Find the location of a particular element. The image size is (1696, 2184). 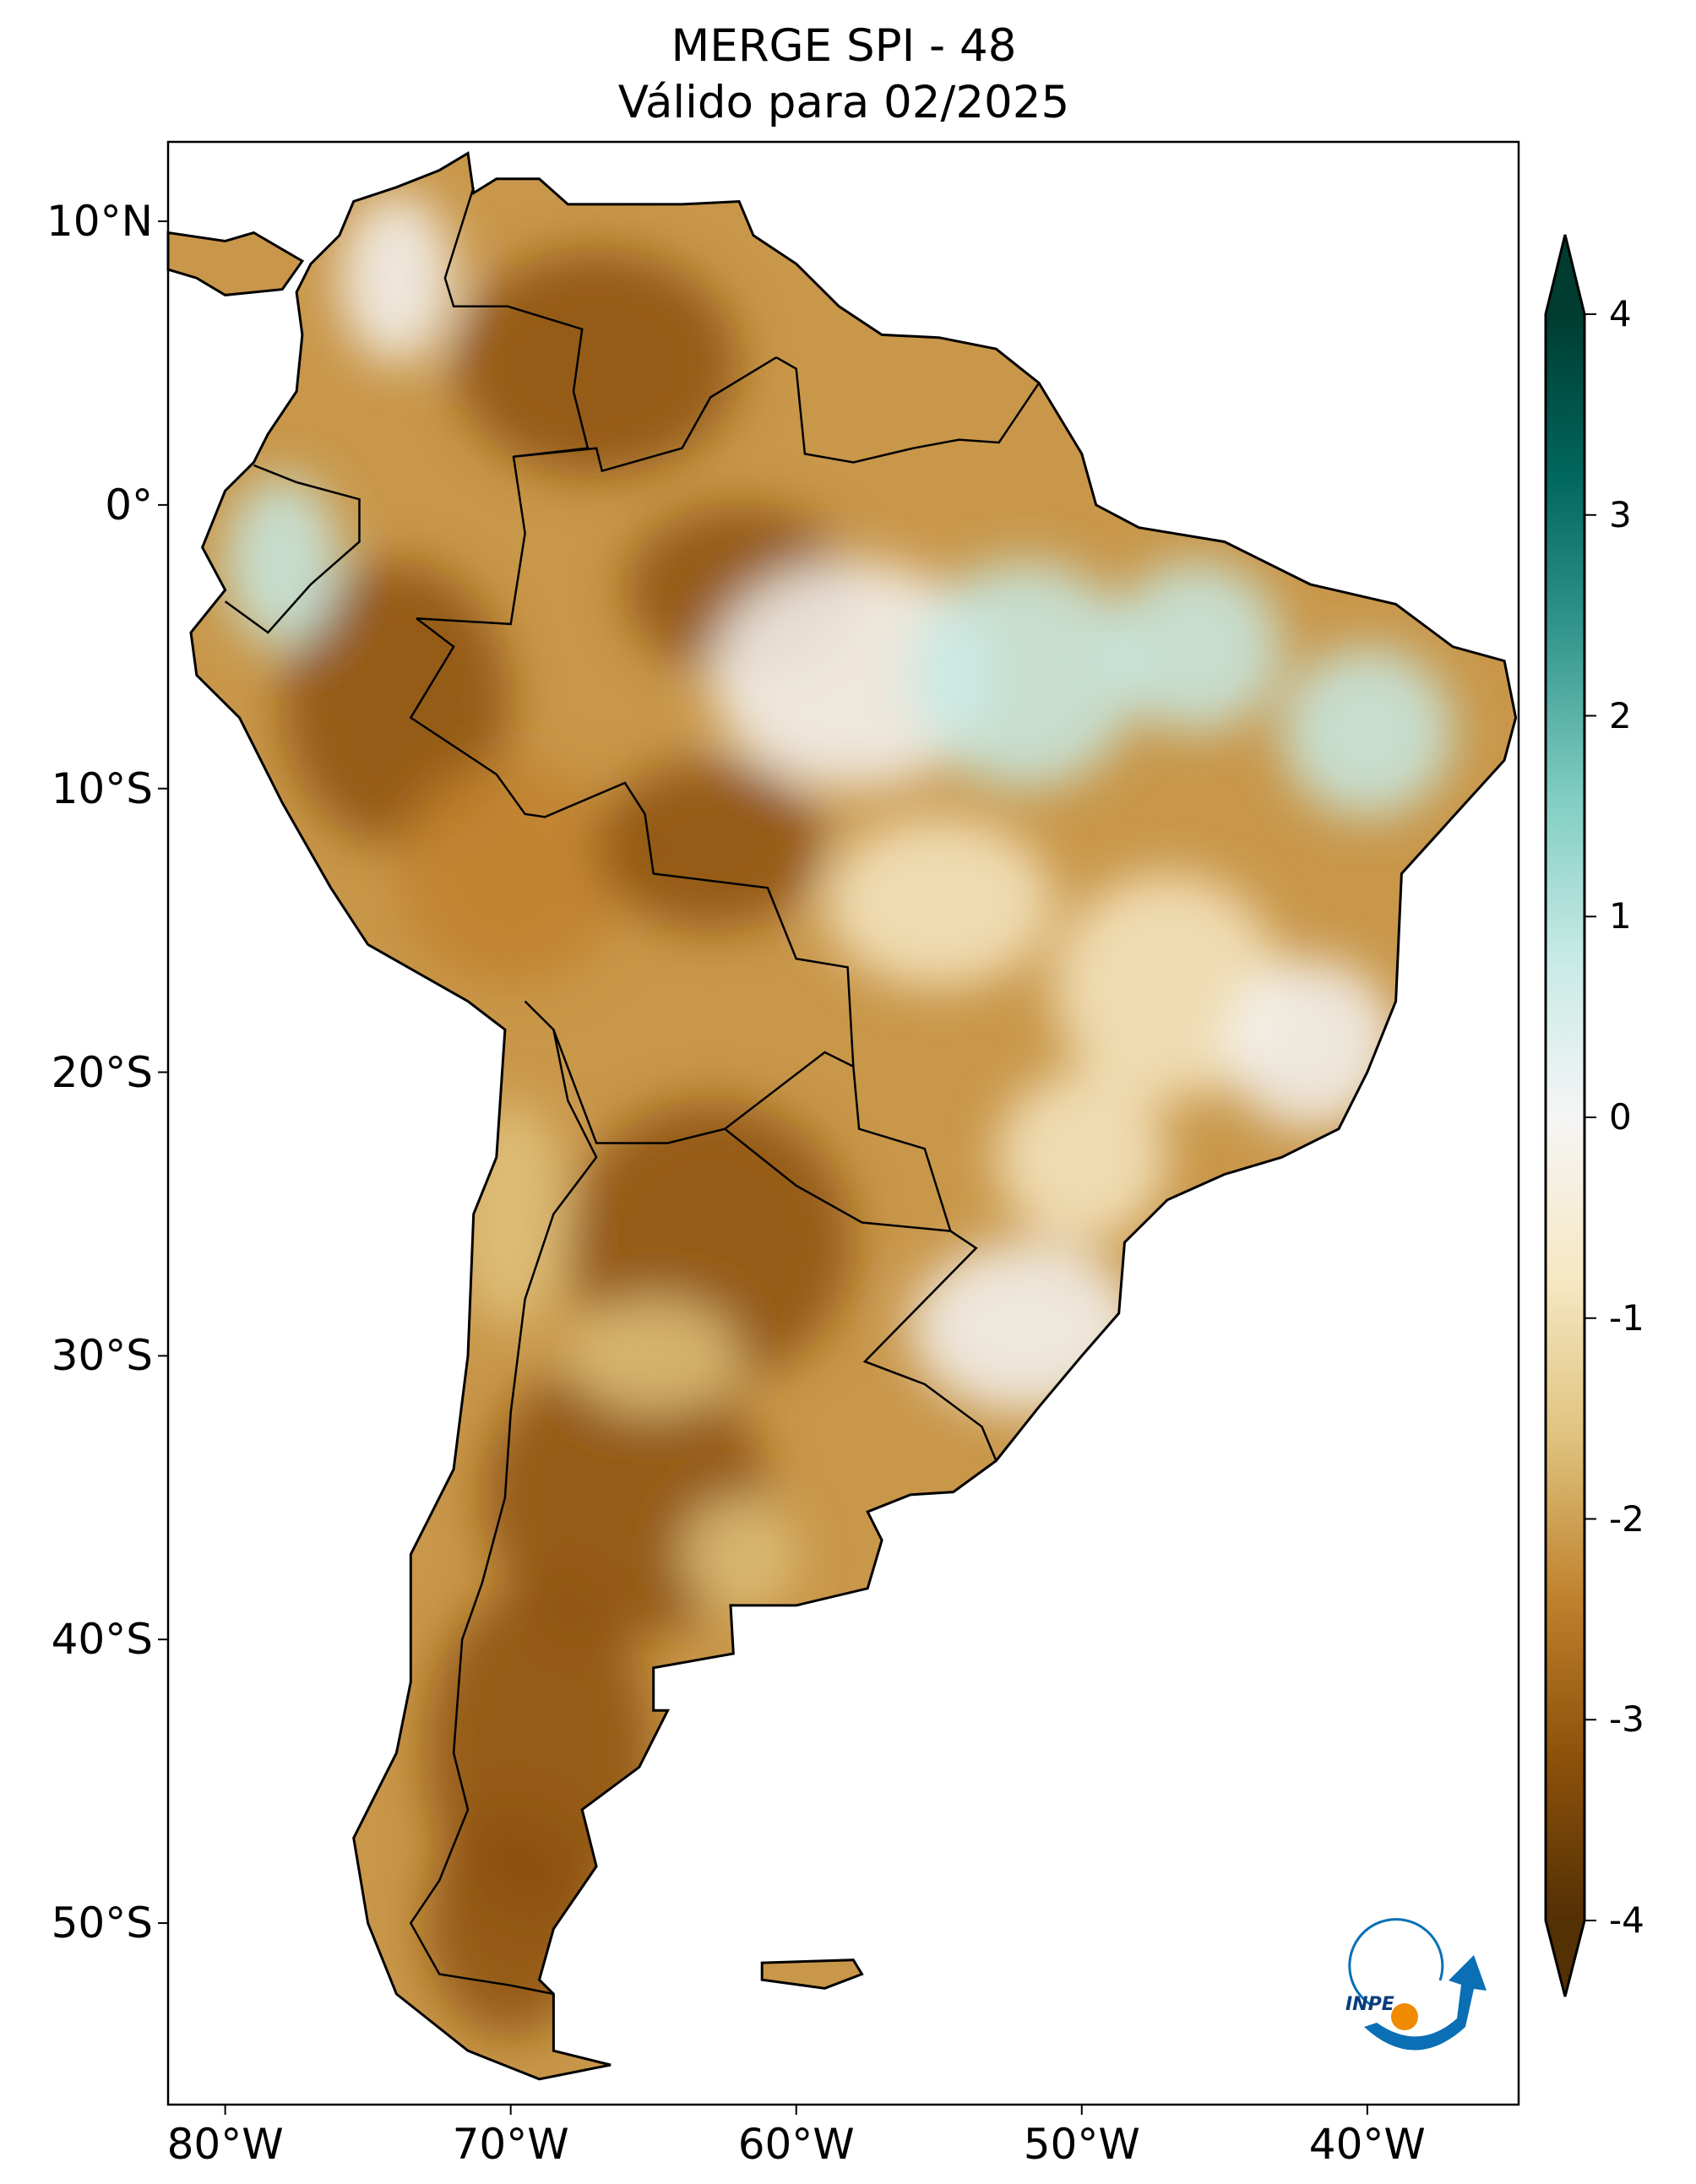

lon-tick-label: 40°W is located at coordinates (1367, 2144).